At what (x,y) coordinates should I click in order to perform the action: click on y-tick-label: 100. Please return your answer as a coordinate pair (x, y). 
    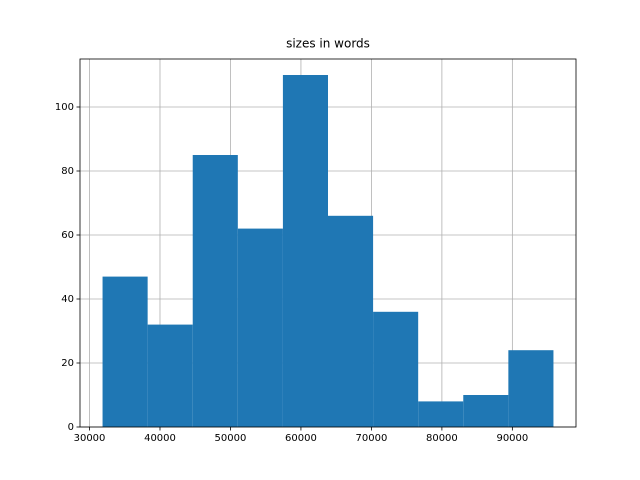
    Looking at the image, I should click on (64, 107).